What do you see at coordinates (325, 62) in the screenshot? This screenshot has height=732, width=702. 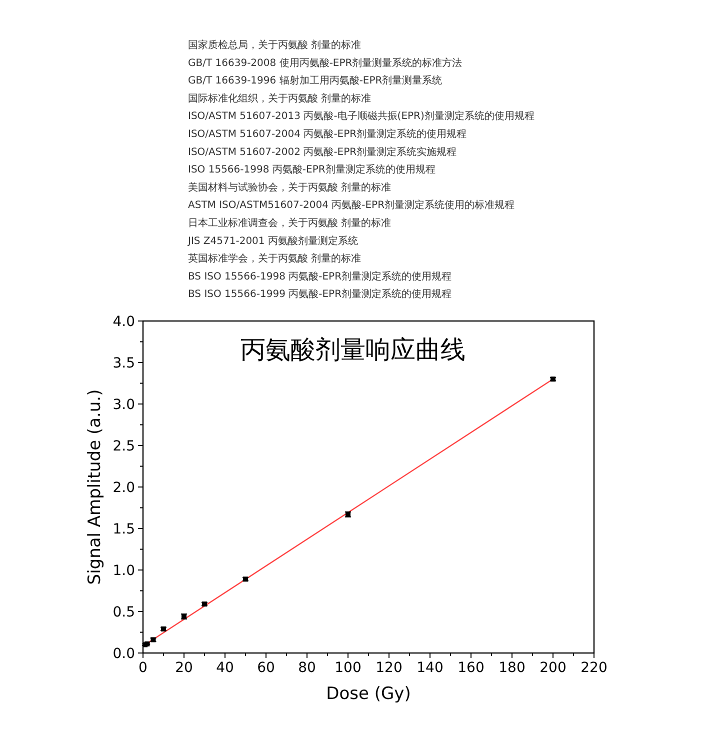 I see `text: GB/T 16639-2008 使用丙氨酸-EPR剂量测量系统的标准方法` at bounding box center [325, 62].